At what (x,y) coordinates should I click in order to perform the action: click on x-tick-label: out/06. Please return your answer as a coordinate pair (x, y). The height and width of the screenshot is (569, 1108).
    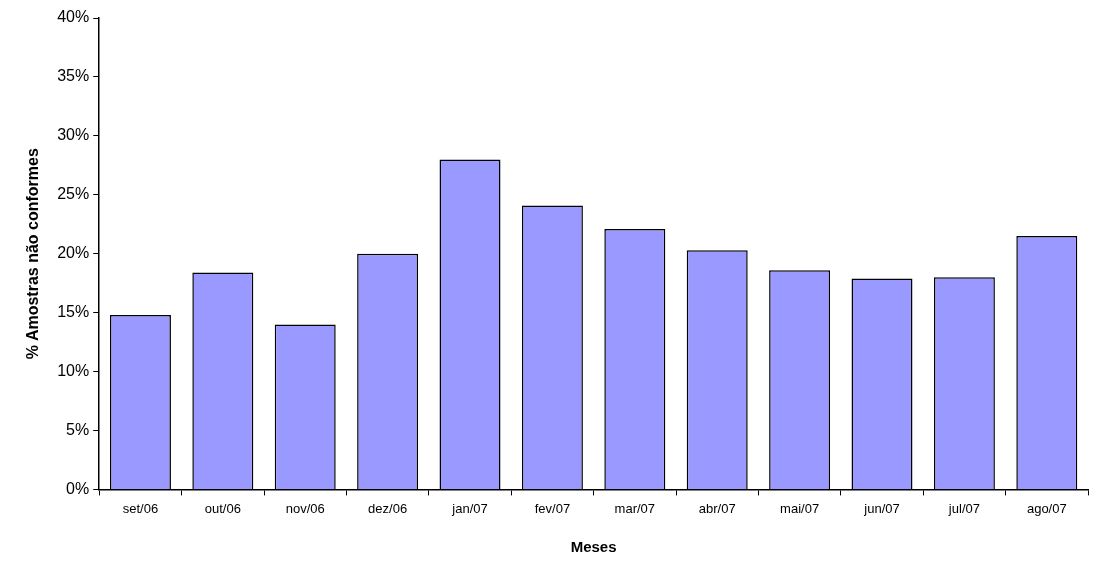
    Looking at the image, I should click on (222, 508).